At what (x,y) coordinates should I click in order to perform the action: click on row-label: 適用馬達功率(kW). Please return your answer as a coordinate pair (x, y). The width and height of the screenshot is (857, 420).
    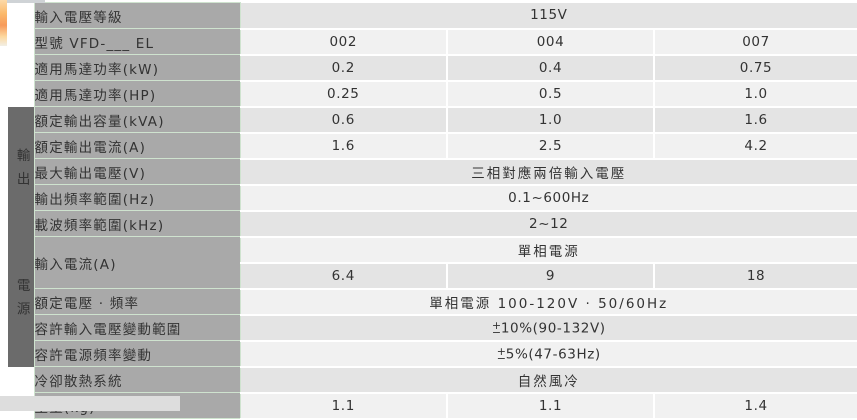
    Looking at the image, I should click on (137, 67).